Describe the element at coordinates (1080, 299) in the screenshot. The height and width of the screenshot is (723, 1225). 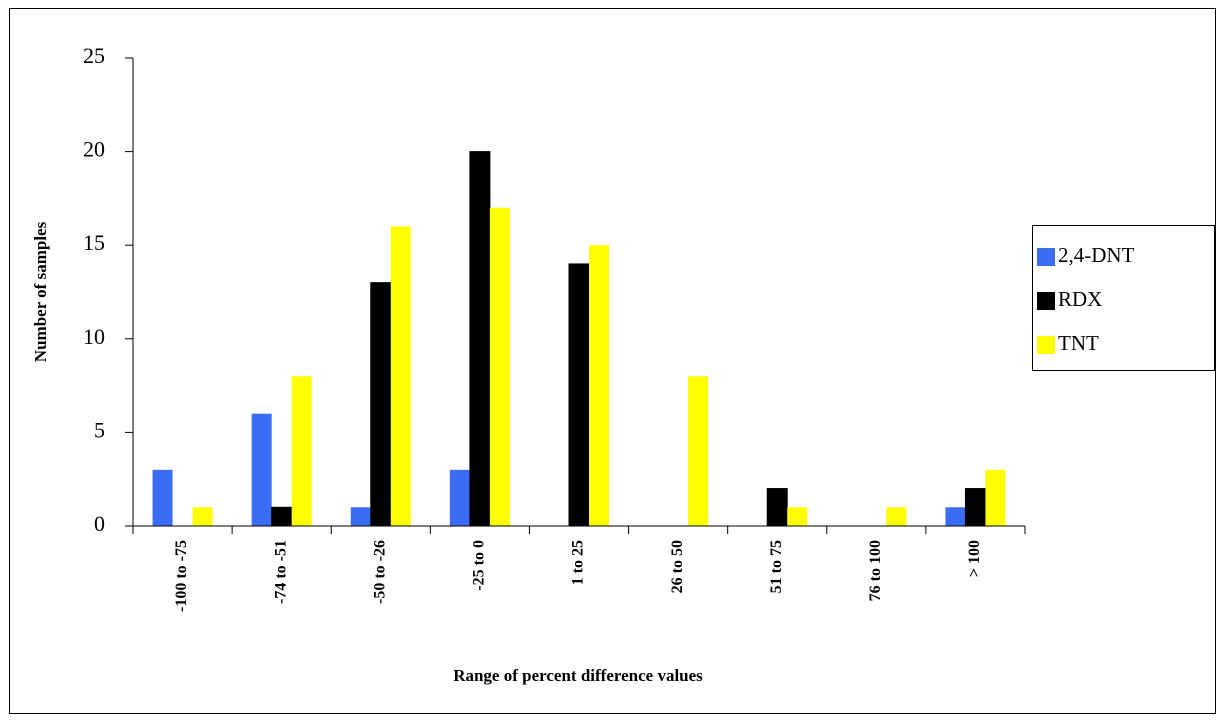
I see `legend-label: RDX` at that location.